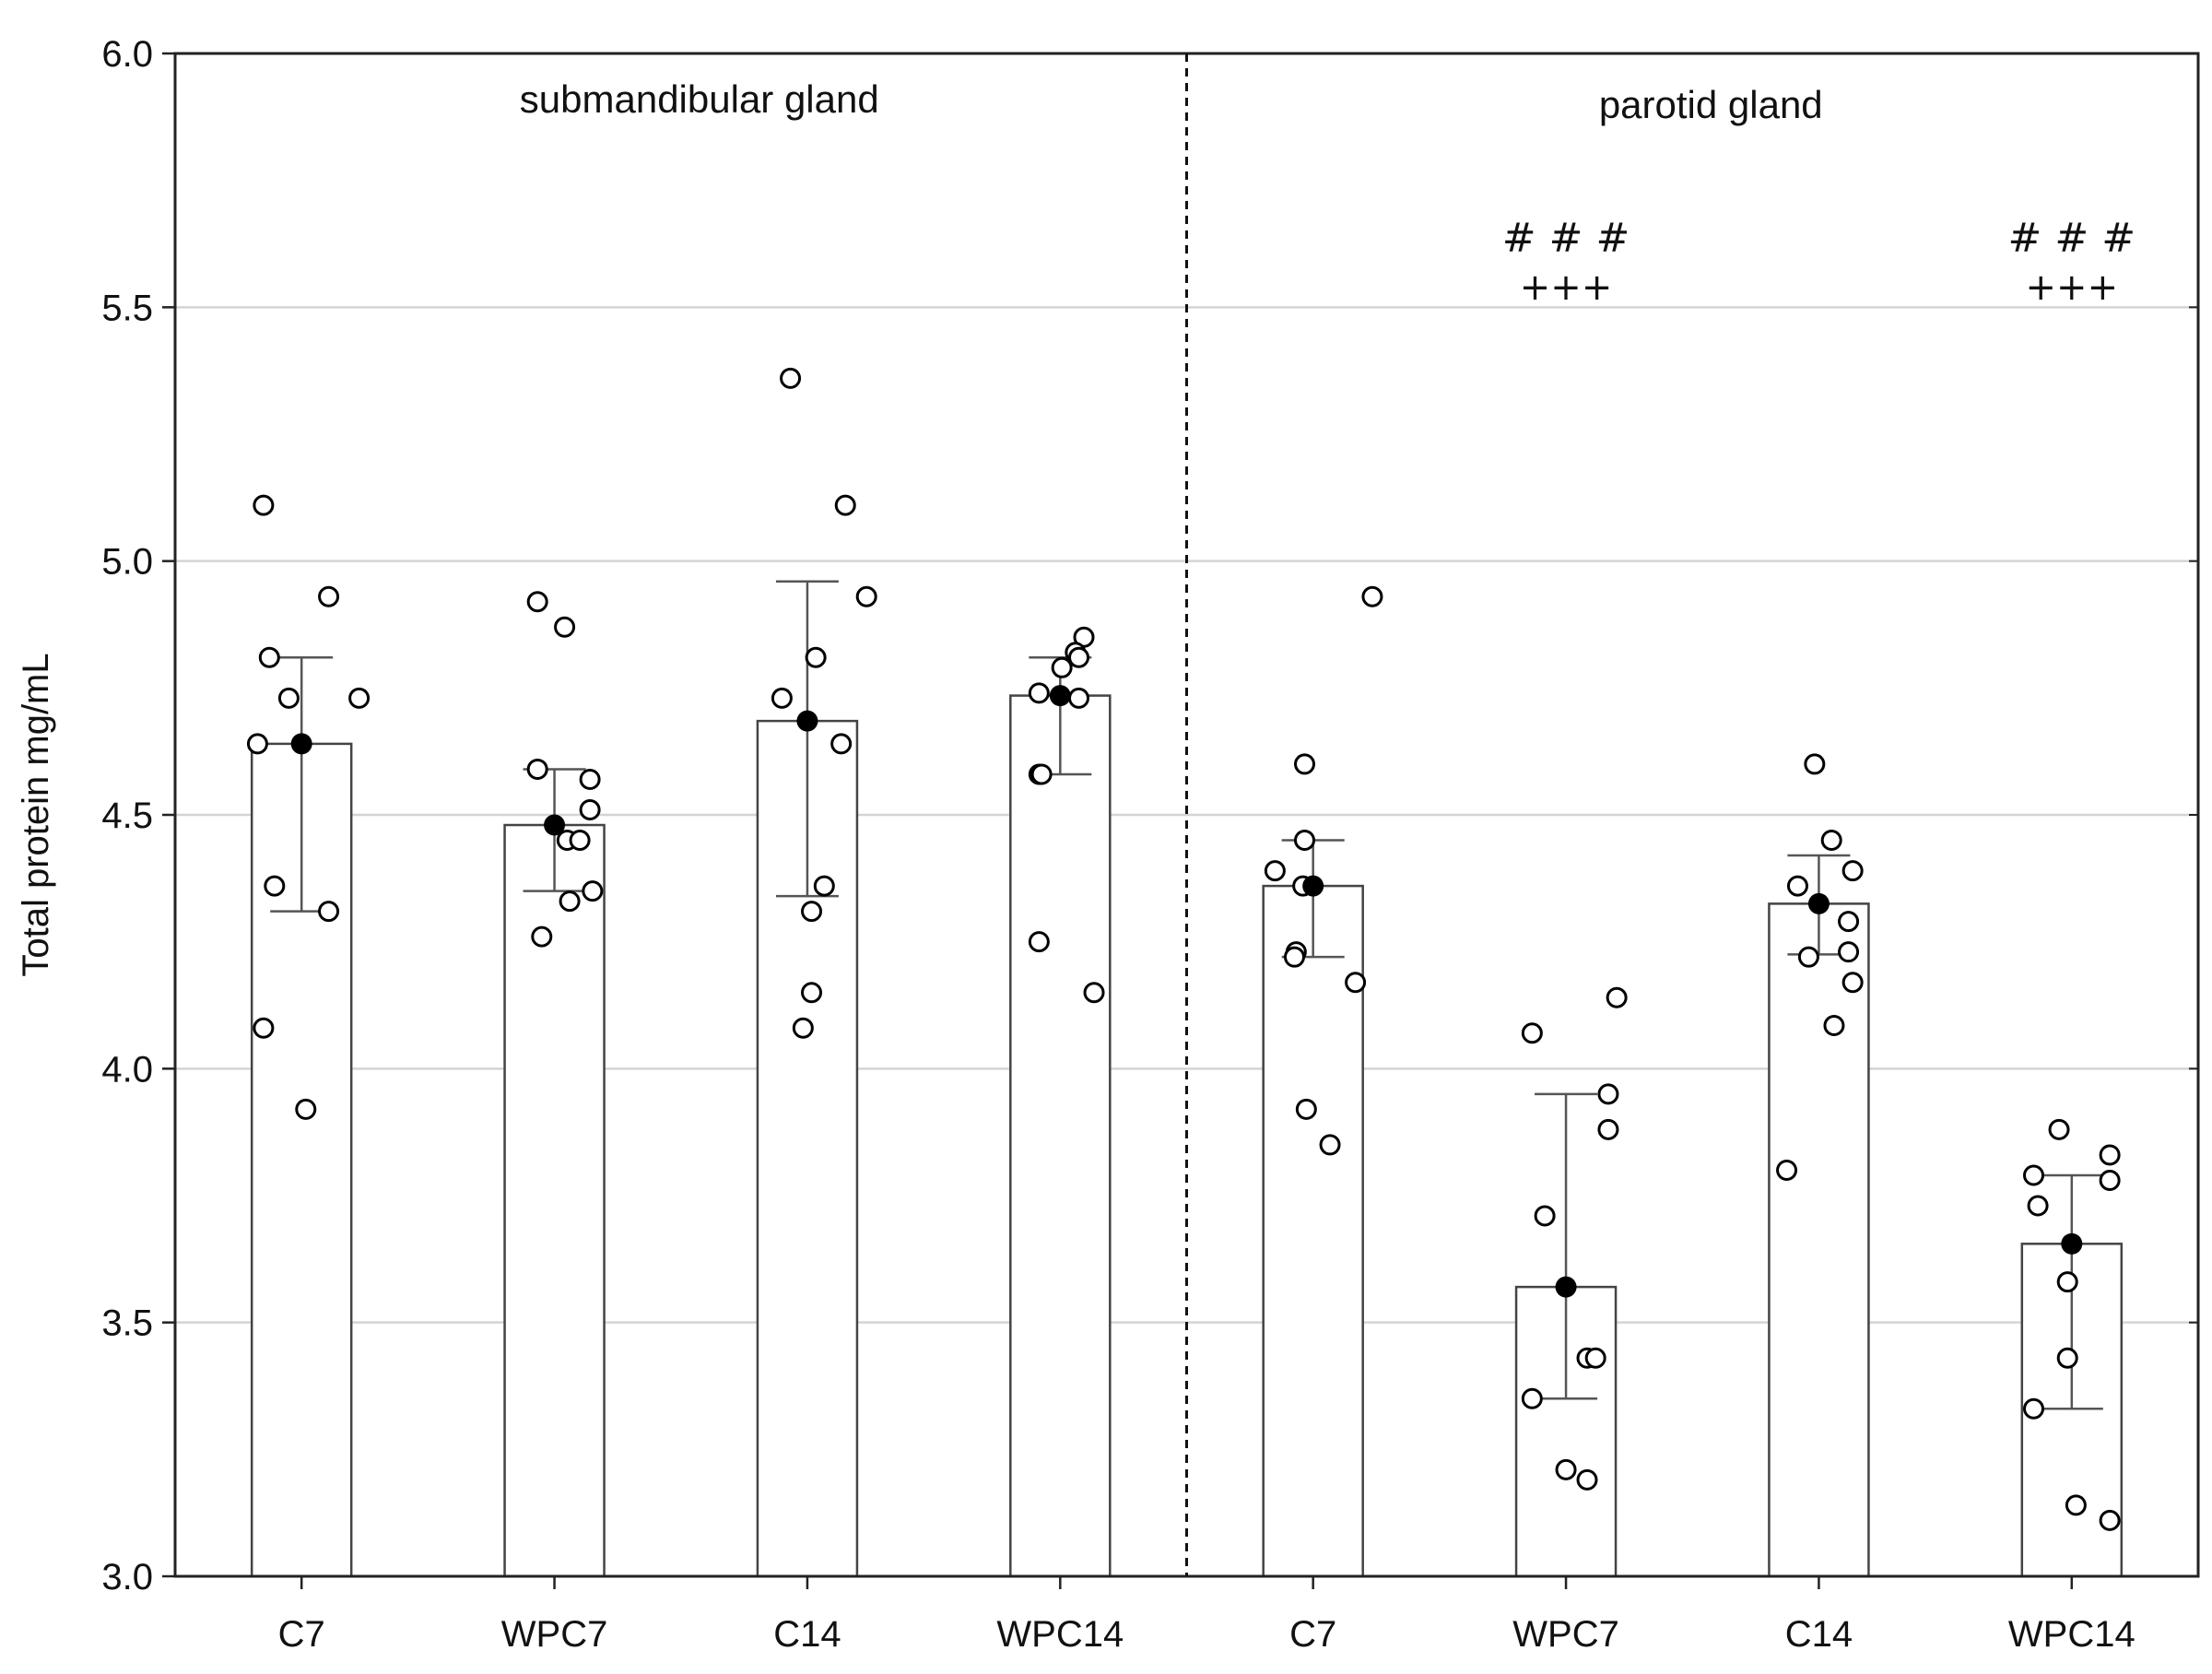 The image size is (2212, 1674). What do you see at coordinates (1711, 105) in the screenshot?
I see `group-label-parotid: parotid gland` at bounding box center [1711, 105].